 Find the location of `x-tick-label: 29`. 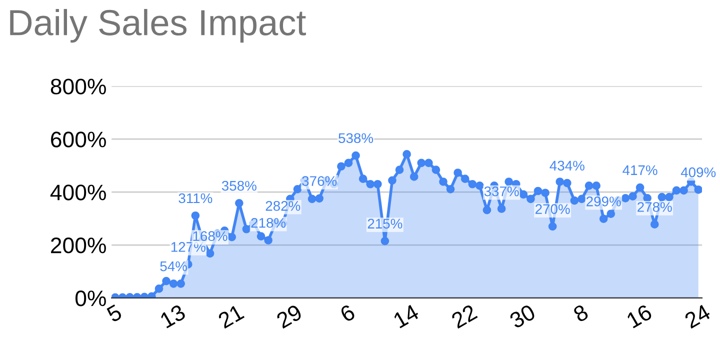

x-tick-label: 29 is located at coordinates (289, 316).